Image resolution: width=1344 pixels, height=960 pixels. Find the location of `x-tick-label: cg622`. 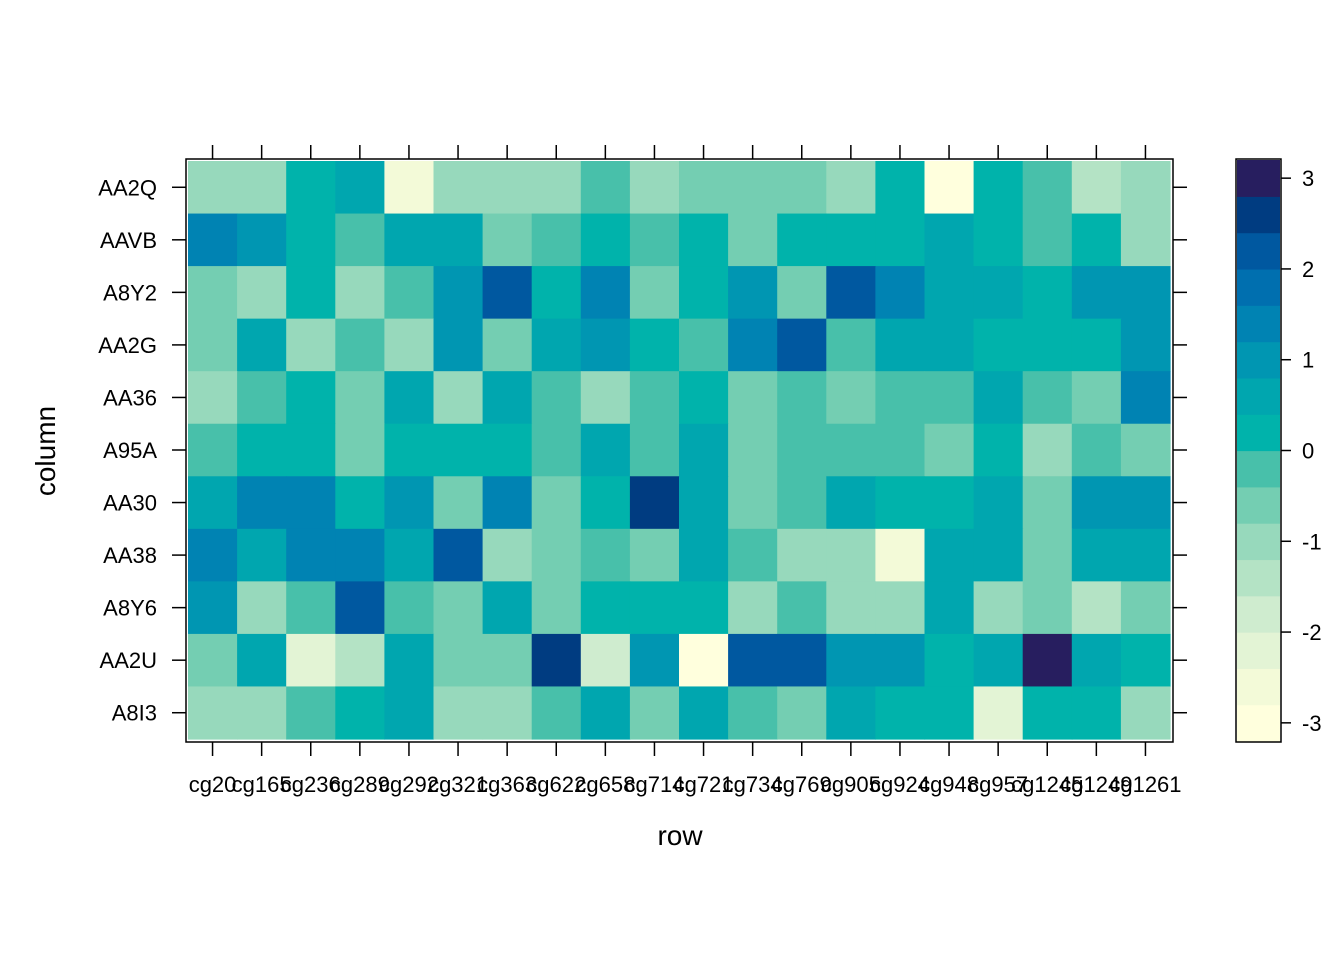

x-tick-label: cg622 is located at coordinates (556, 784).